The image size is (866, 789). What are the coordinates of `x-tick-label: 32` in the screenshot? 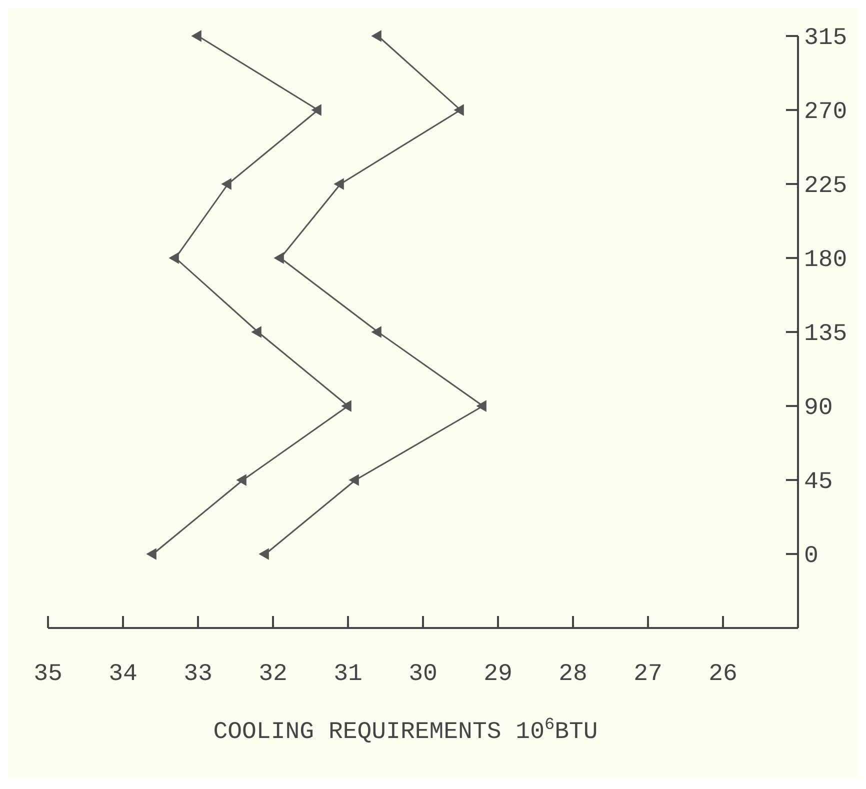 It's located at (273, 674).